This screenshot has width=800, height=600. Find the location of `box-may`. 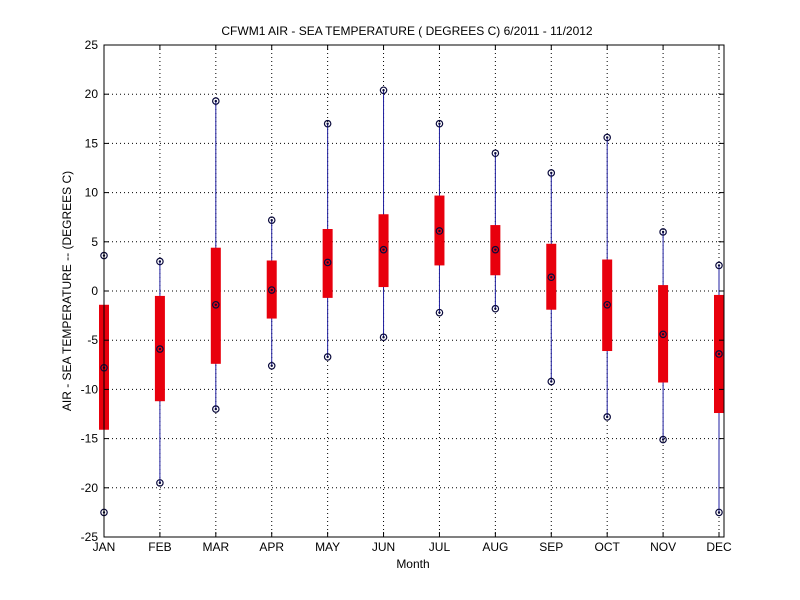

box-may is located at coordinates (327, 240).